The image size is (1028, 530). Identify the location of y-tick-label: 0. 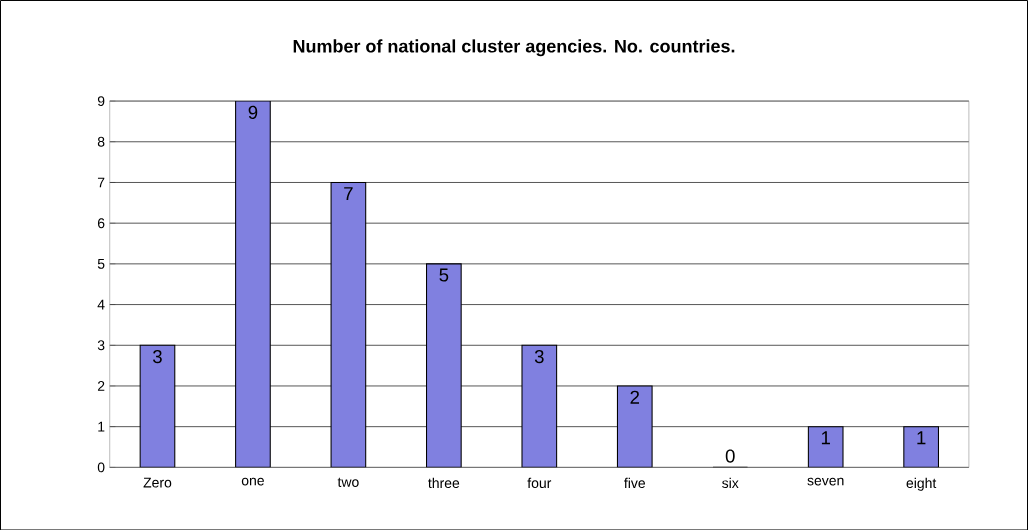
(101, 467).